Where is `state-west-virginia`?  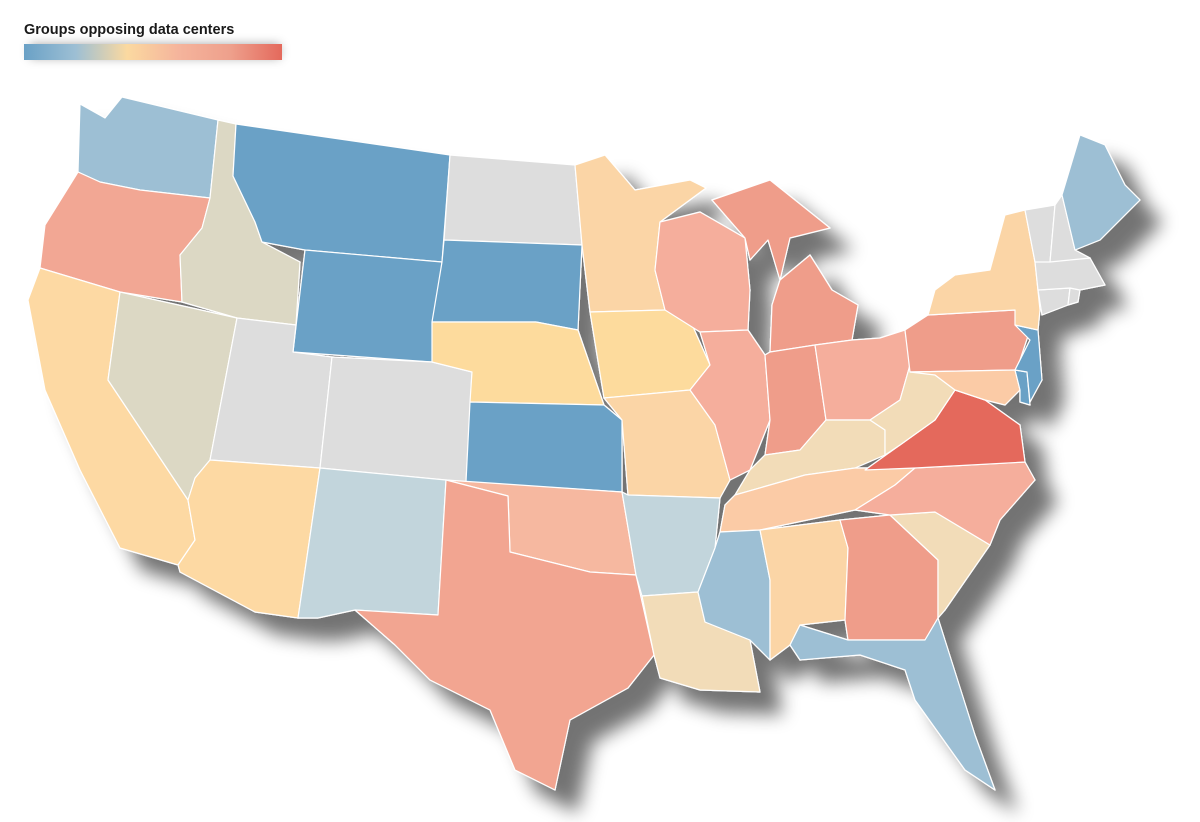
state-west-virginia is located at coordinates (912, 410).